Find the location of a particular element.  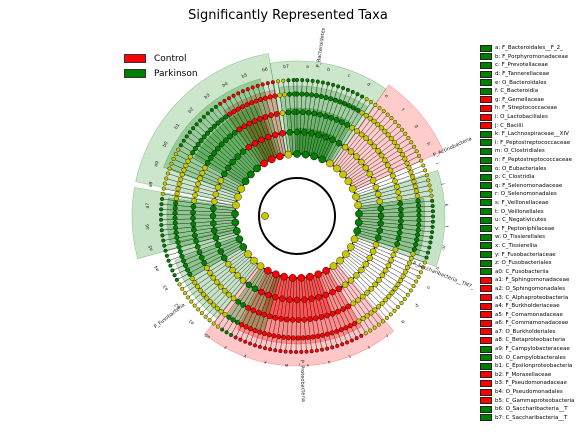

clade-letter: a0 is located at coordinates (207, 336).